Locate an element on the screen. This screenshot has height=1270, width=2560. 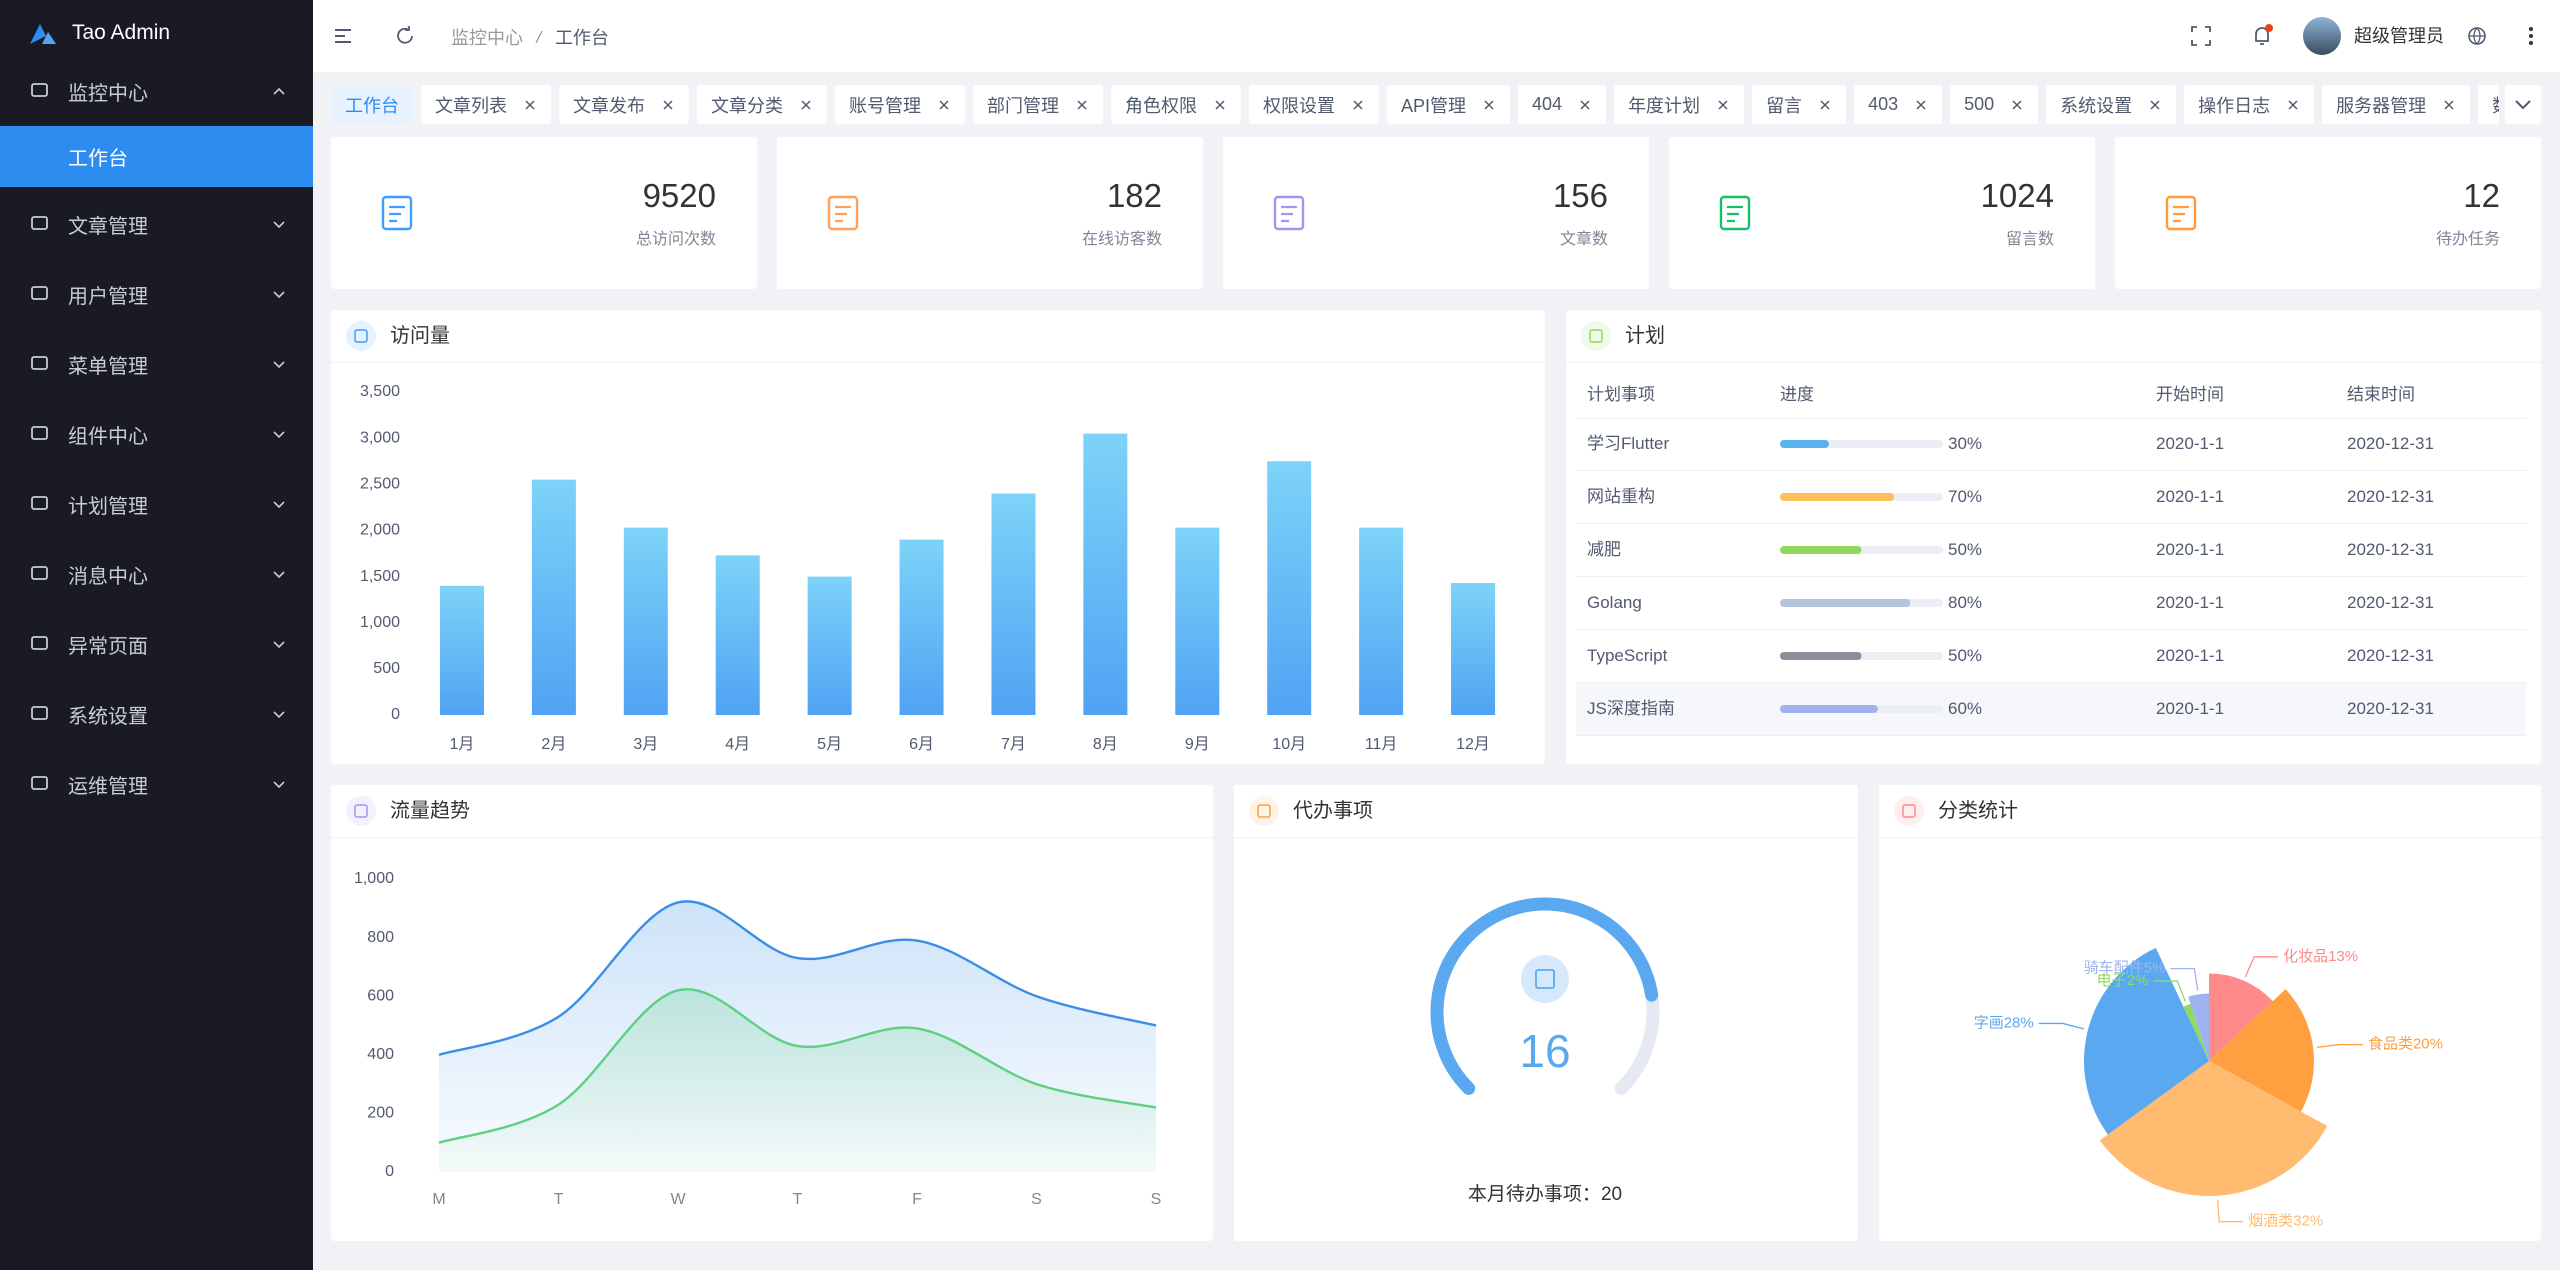
menu-label: 组件中心 is located at coordinates (108, 436).